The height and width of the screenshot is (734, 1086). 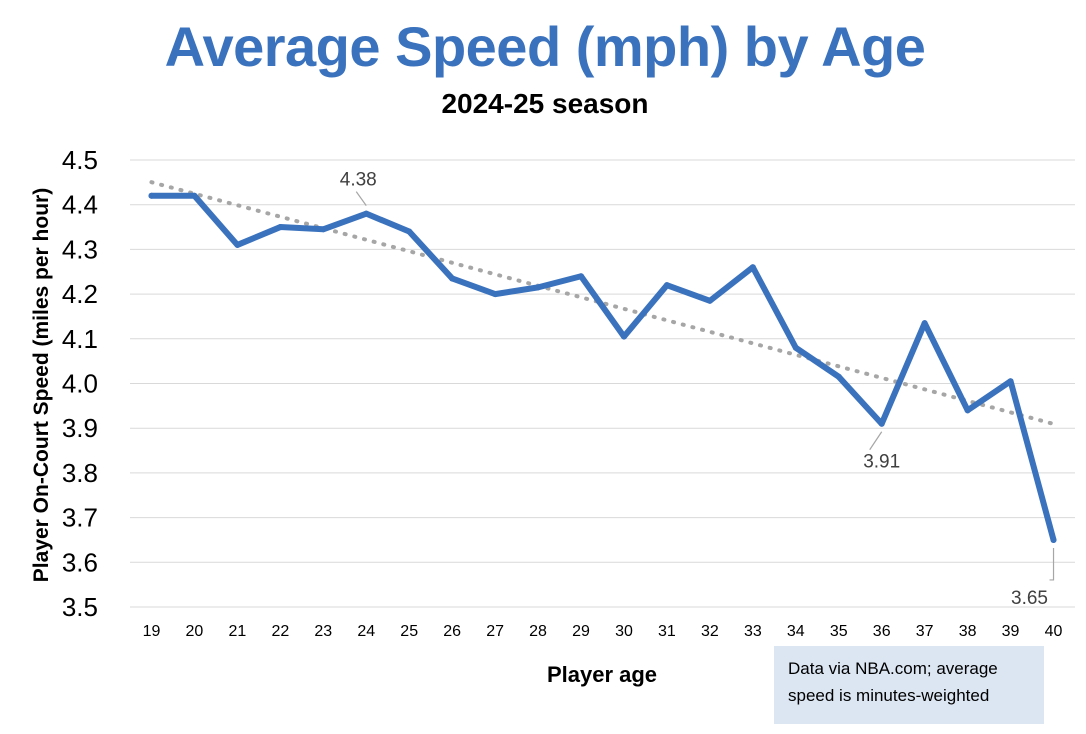 I want to click on y-tick-label: 4.0, so click(x=80, y=384).